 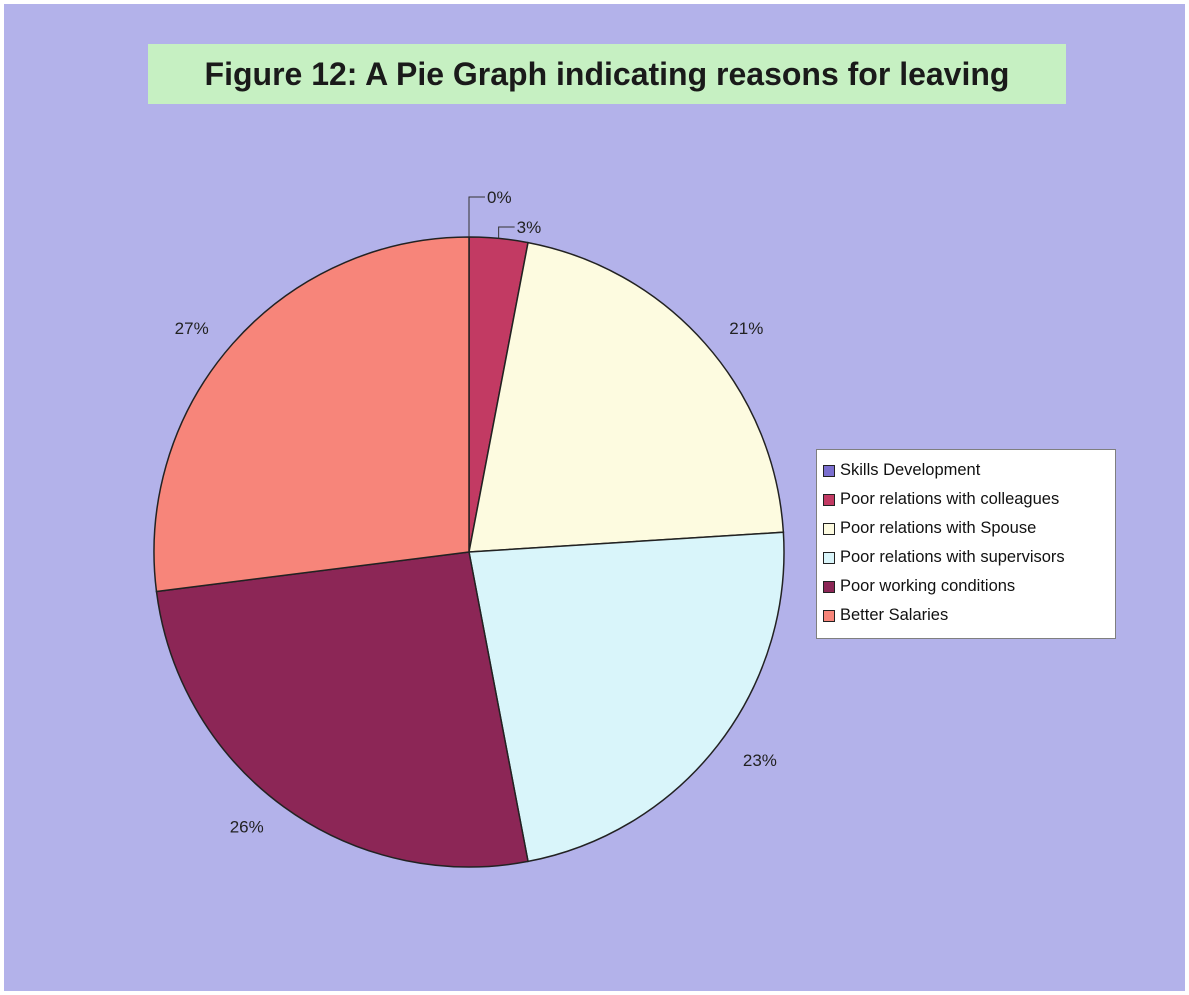 What do you see at coordinates (247, 826) in the screenshot?
I see `pie-label-poor-working-conditions: 26%` at bounding box center [247, 826].